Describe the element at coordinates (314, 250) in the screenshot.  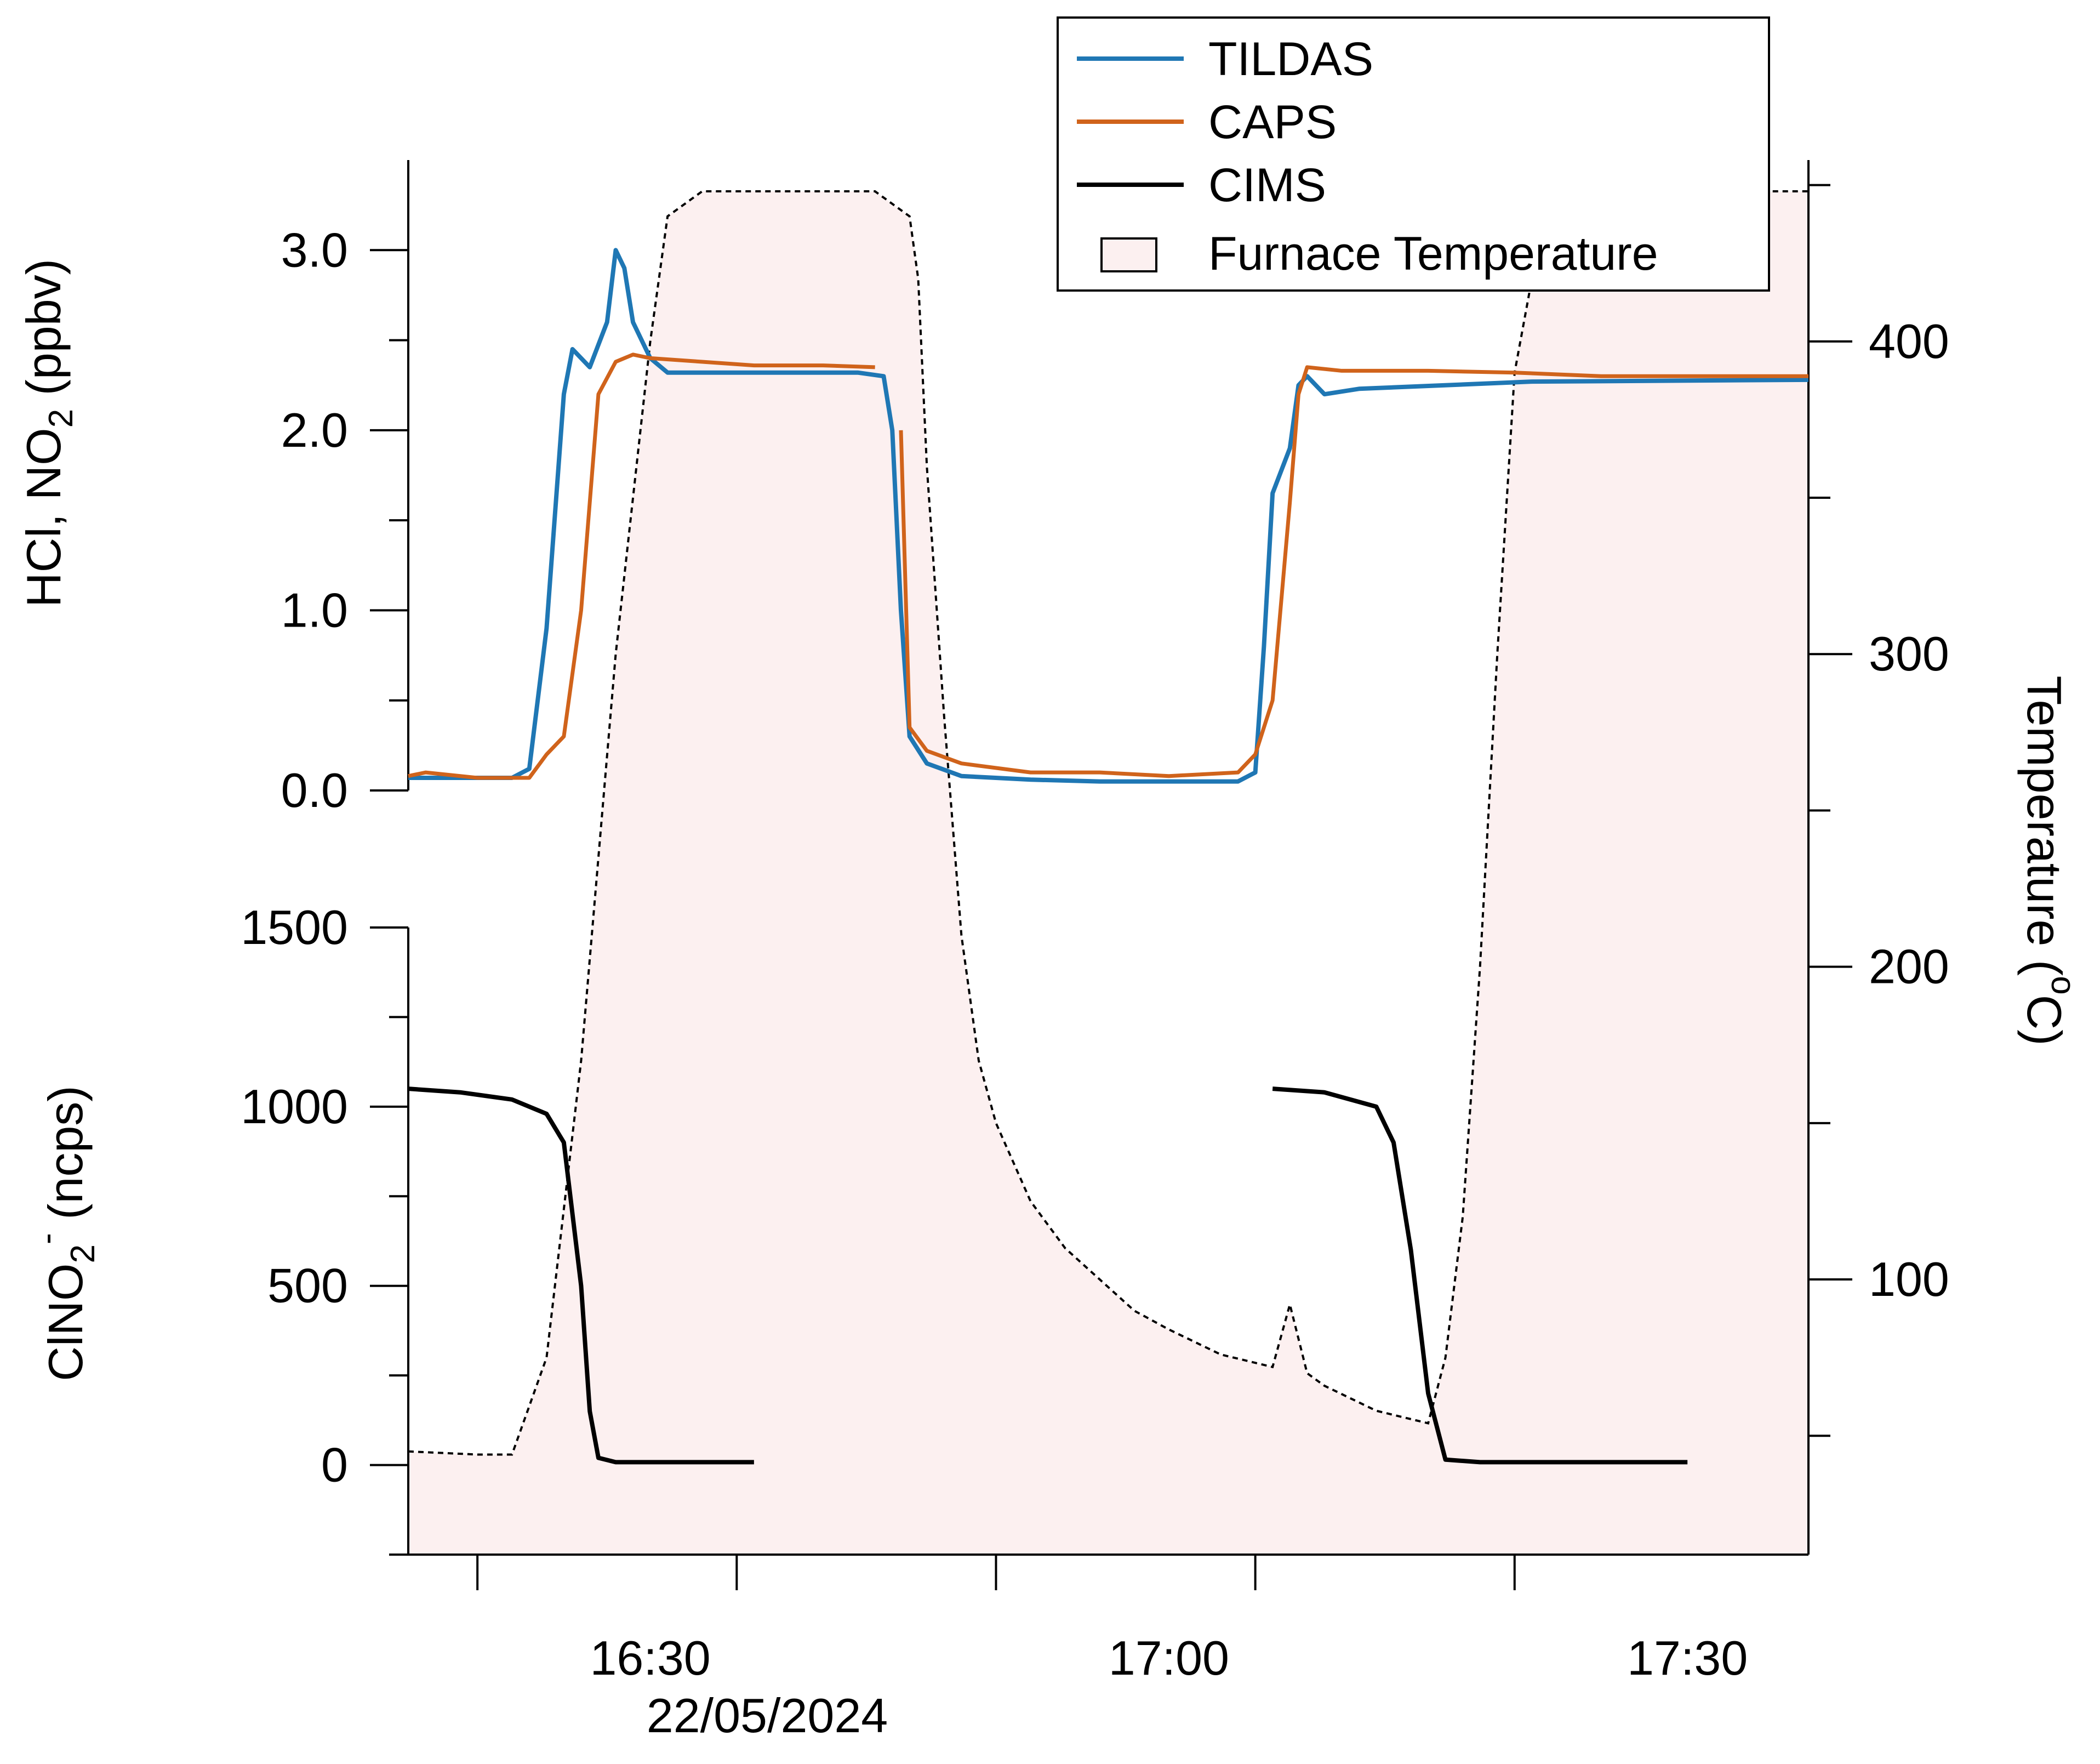
I see `top-y-tick-label: 3.0` at that location.